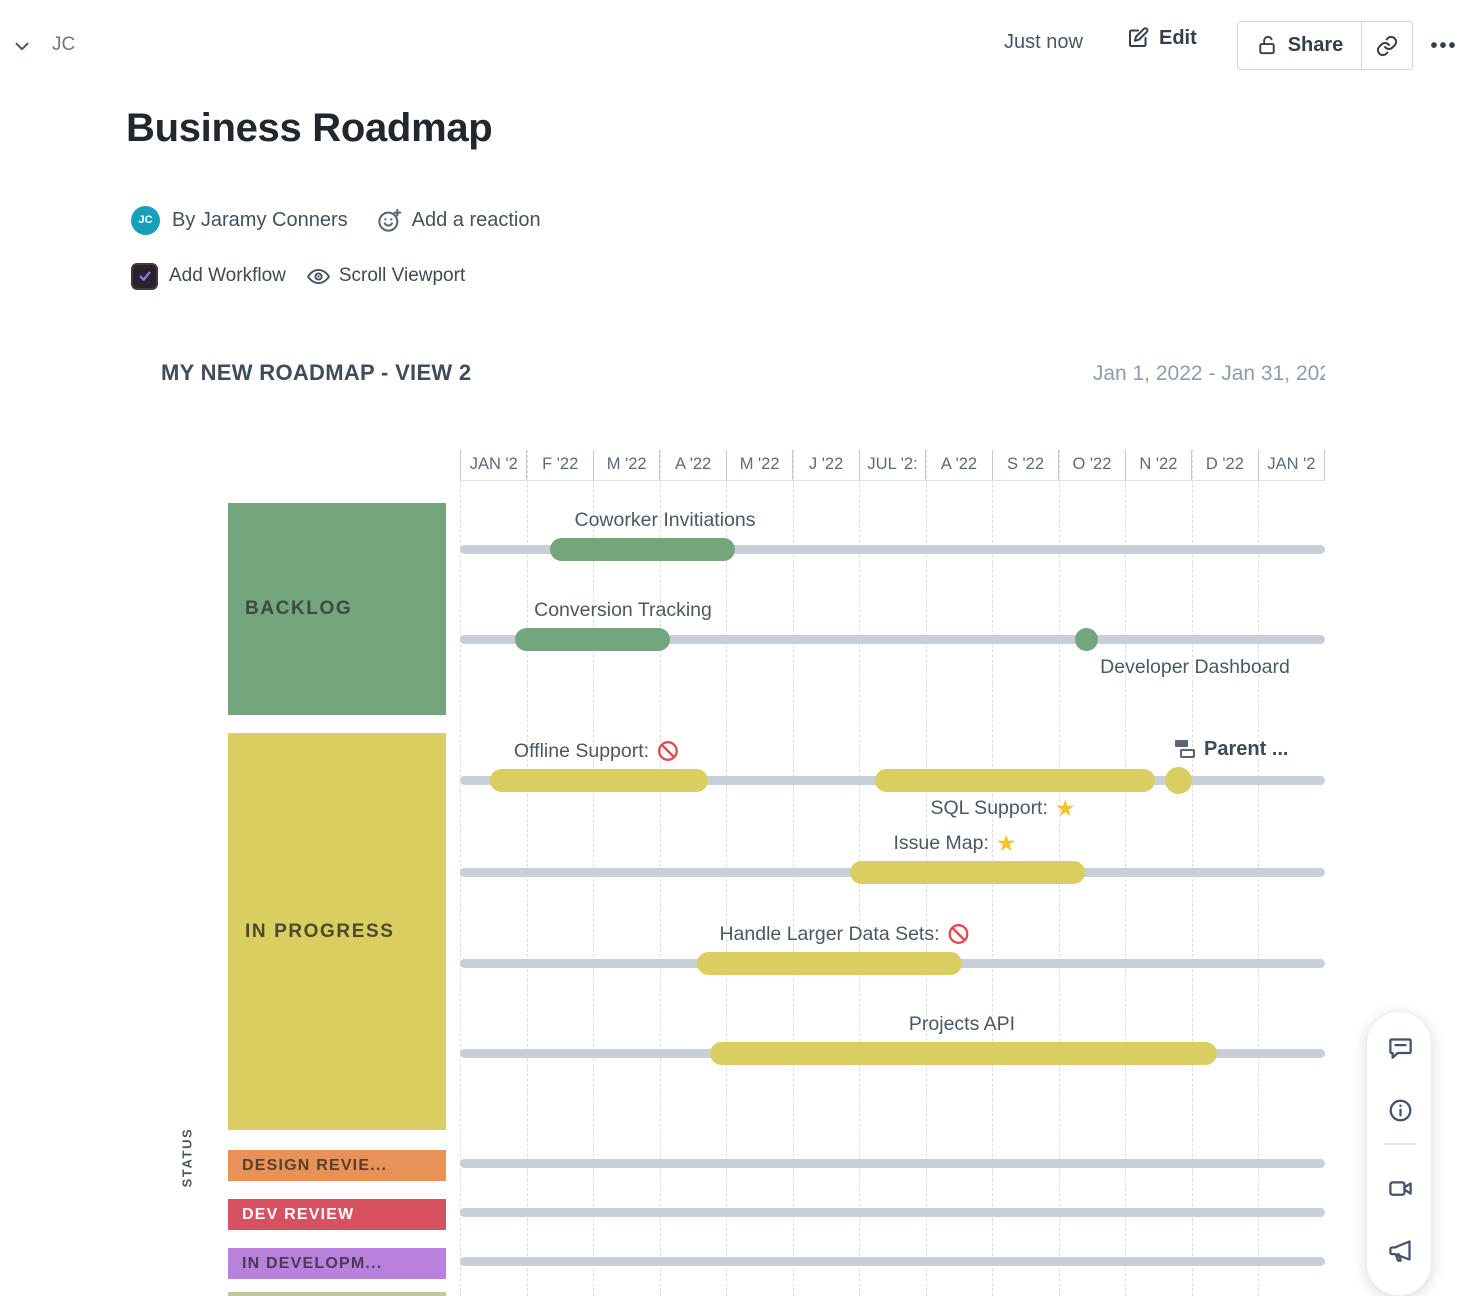 This screenshot has height=1296, width=1471. What do you see at coordinates (298, 1214) in the screenshot?
I see `lane-label: DEV REVIEW` at bounding box center [298, 1214].